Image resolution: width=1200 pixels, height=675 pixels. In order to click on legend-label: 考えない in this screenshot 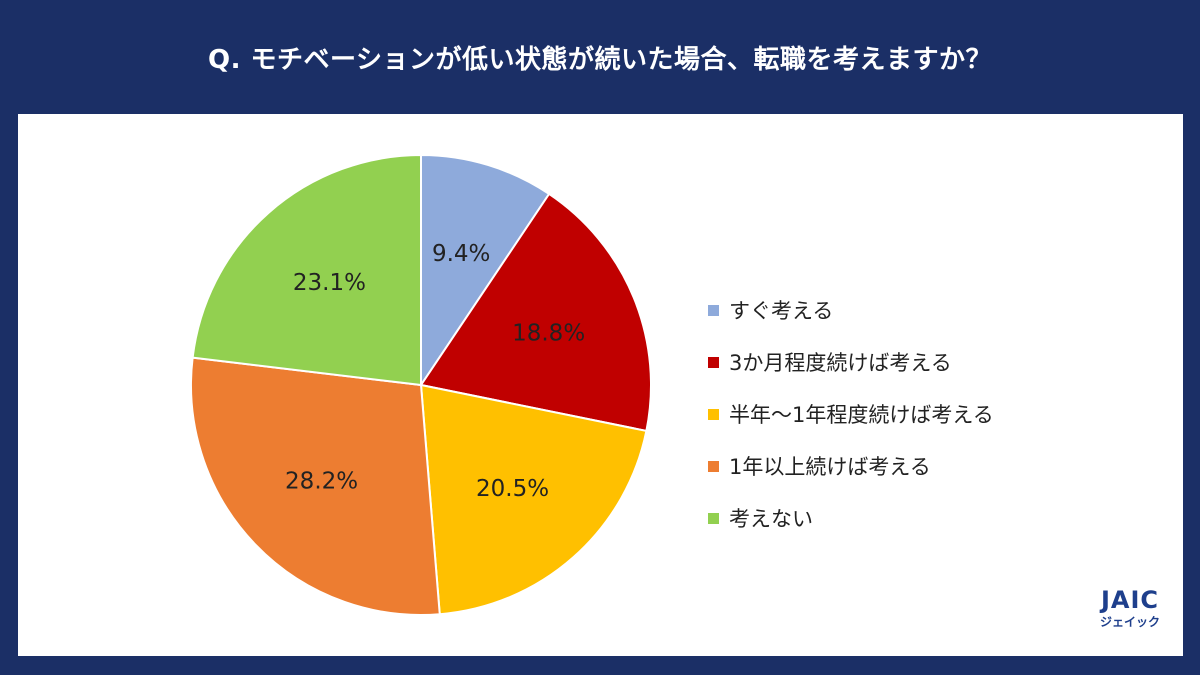, I will do `click(771, 519)`.